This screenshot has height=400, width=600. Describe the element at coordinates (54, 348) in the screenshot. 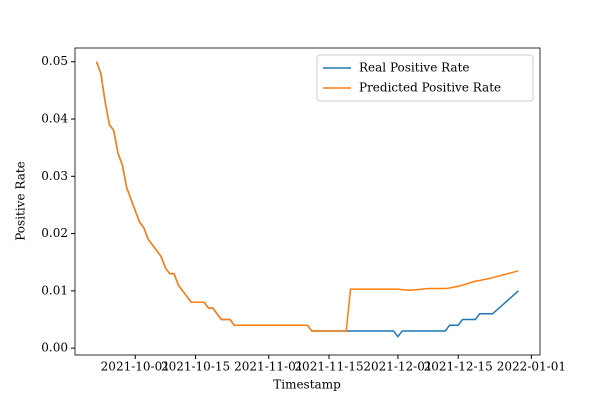

I see `y-tick-label: 0.00` at that location.